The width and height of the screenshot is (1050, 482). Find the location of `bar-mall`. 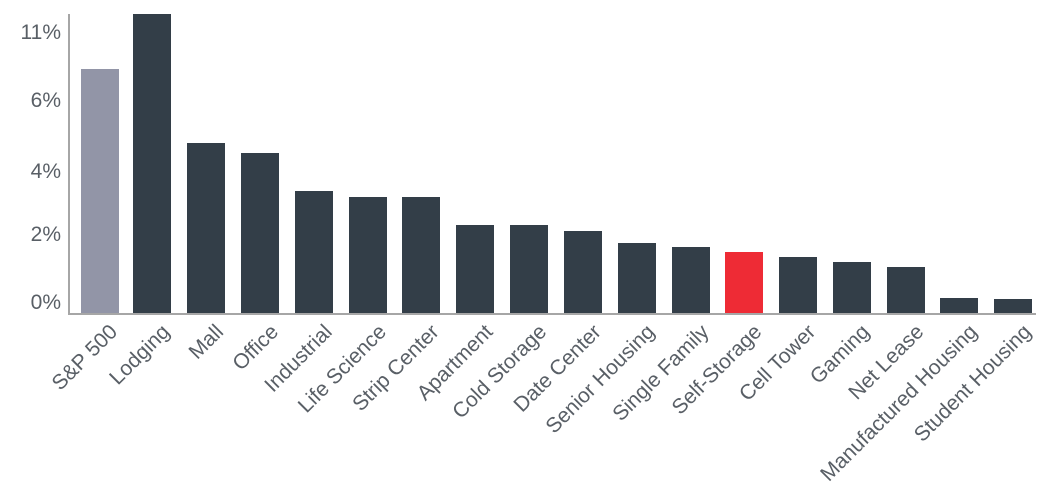

bar-mall is located at coordinates (206, 228).